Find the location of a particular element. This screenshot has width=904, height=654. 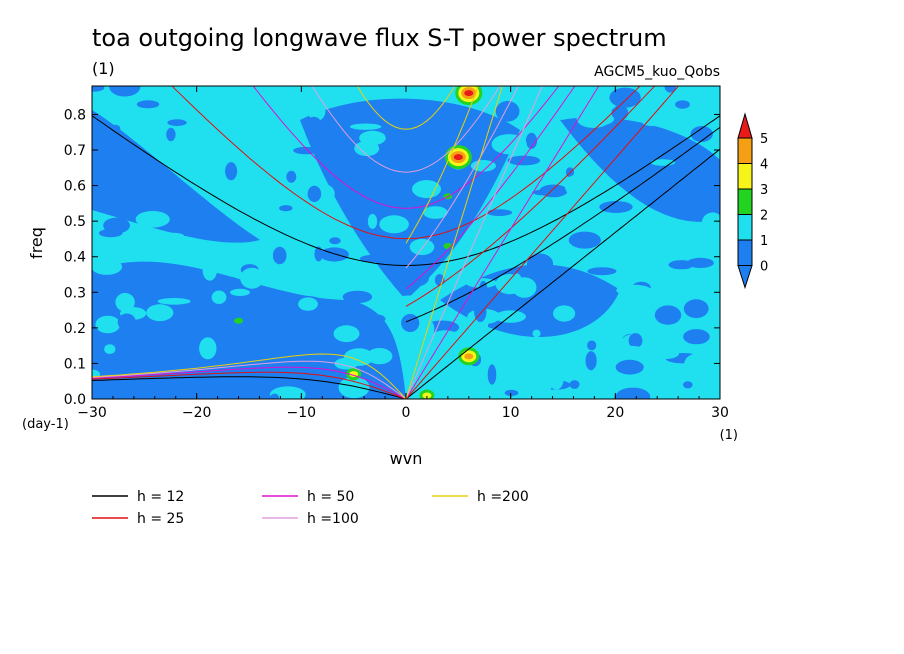

x-tick-label: 0 is located at coordinates (406, 413).